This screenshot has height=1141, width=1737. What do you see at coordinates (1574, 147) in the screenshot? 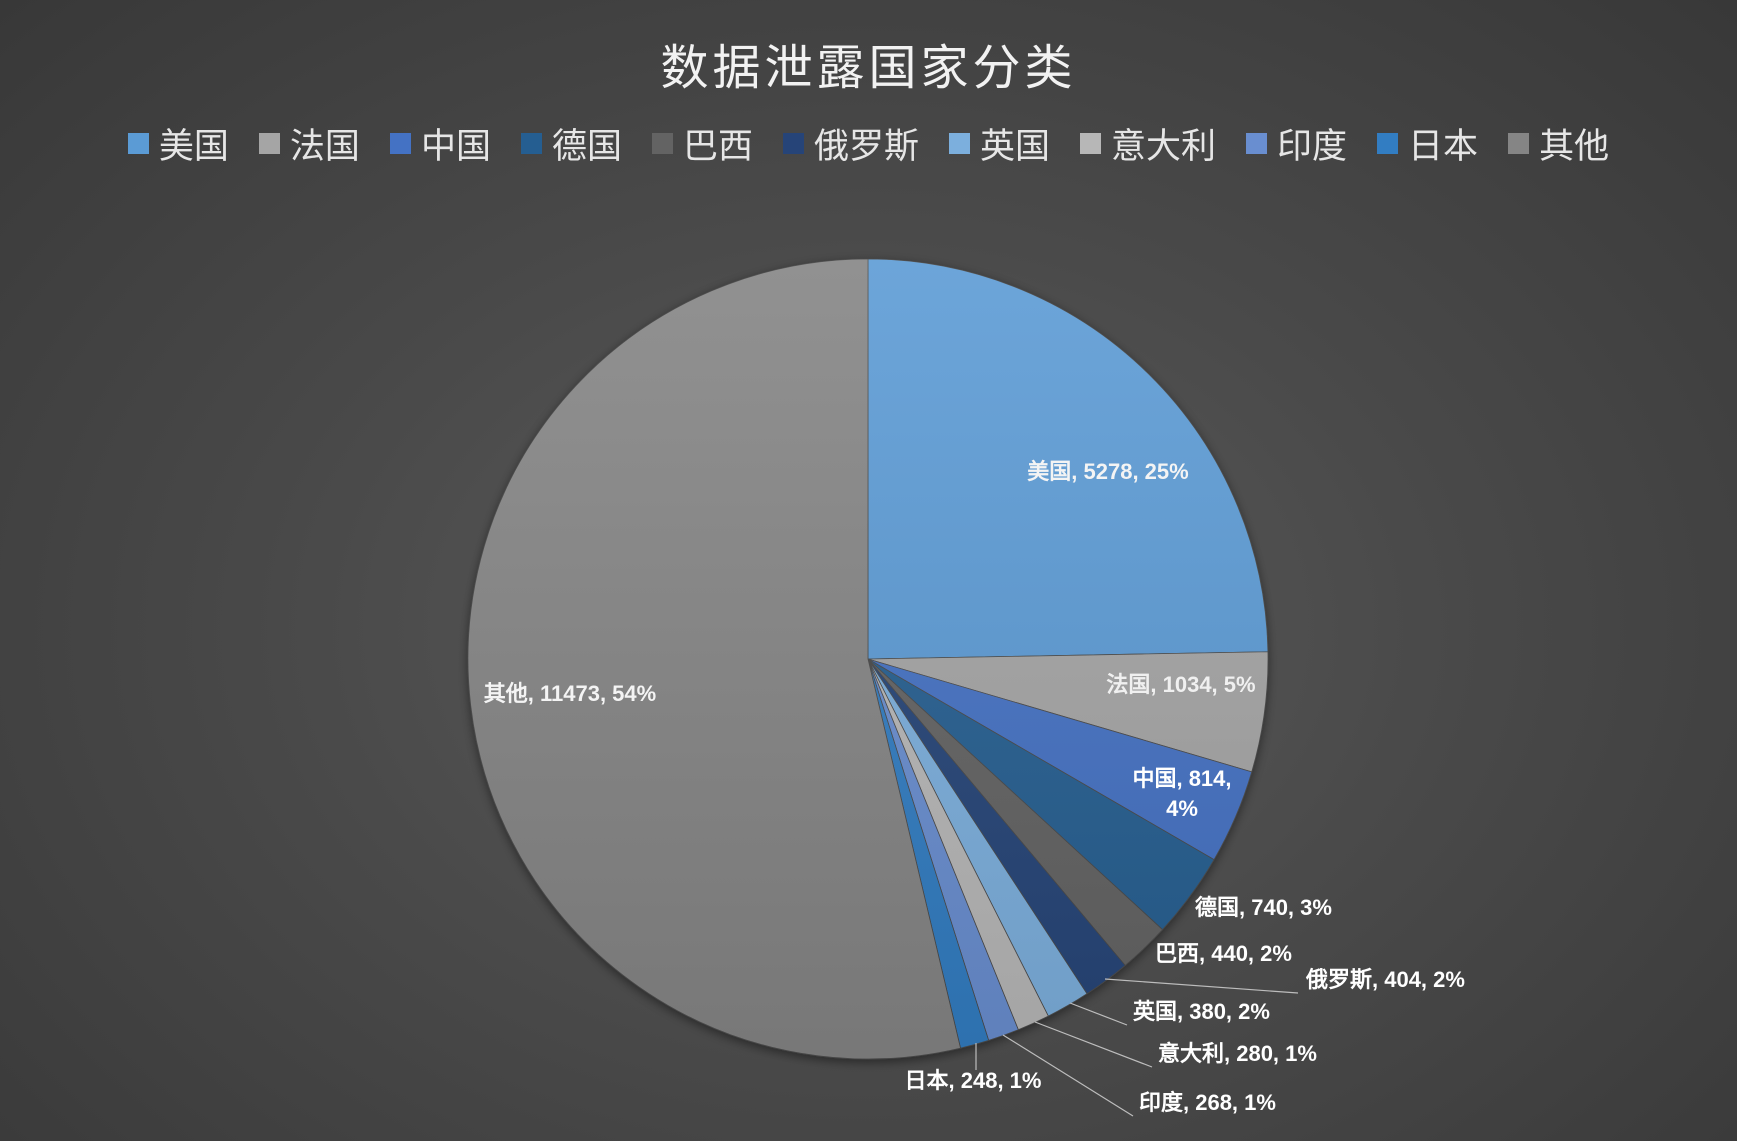
I see `legend-label: 其他` at bounding box center [1574, 147].